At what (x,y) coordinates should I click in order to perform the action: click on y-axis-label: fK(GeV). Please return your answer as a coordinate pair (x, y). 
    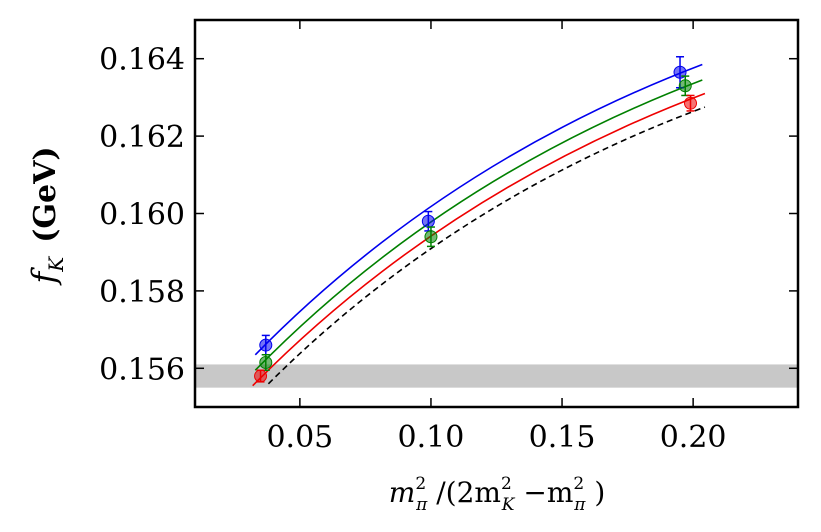
    Looking at the image, I should click on (46, 215).